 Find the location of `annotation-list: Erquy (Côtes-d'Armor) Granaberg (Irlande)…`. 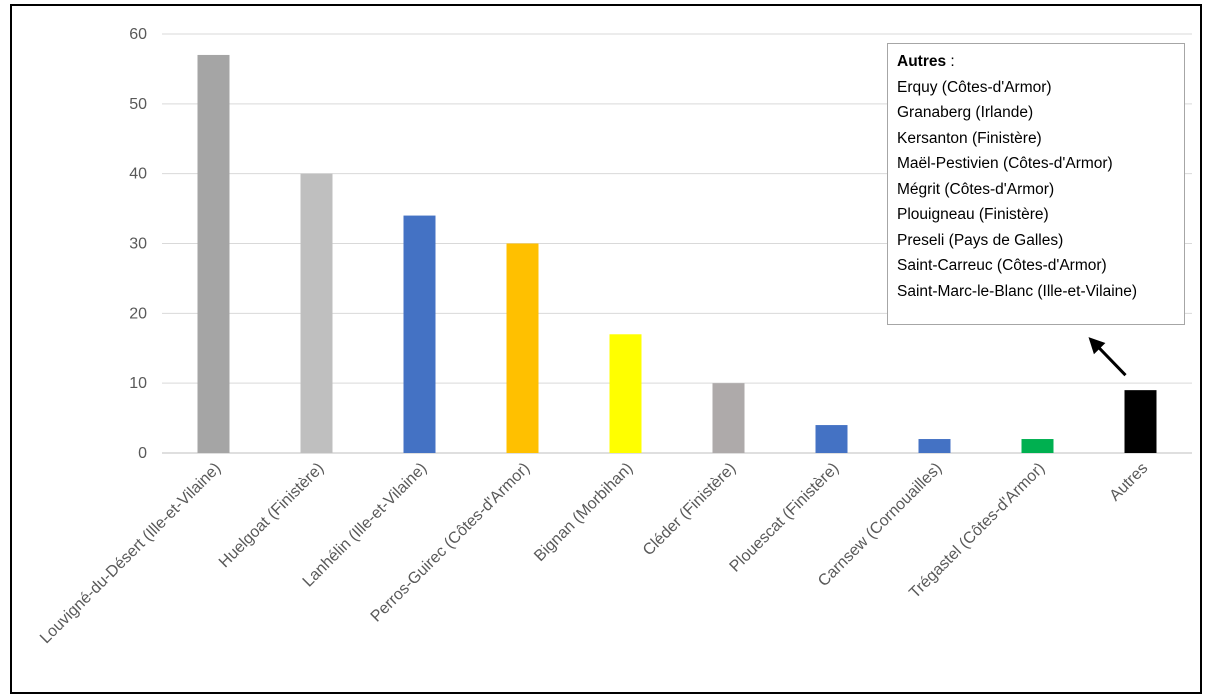

annotation-list: Erquy (Côtes-d'Armor) Granaberg (Irlande)… is located at coordinates (1040, 190).